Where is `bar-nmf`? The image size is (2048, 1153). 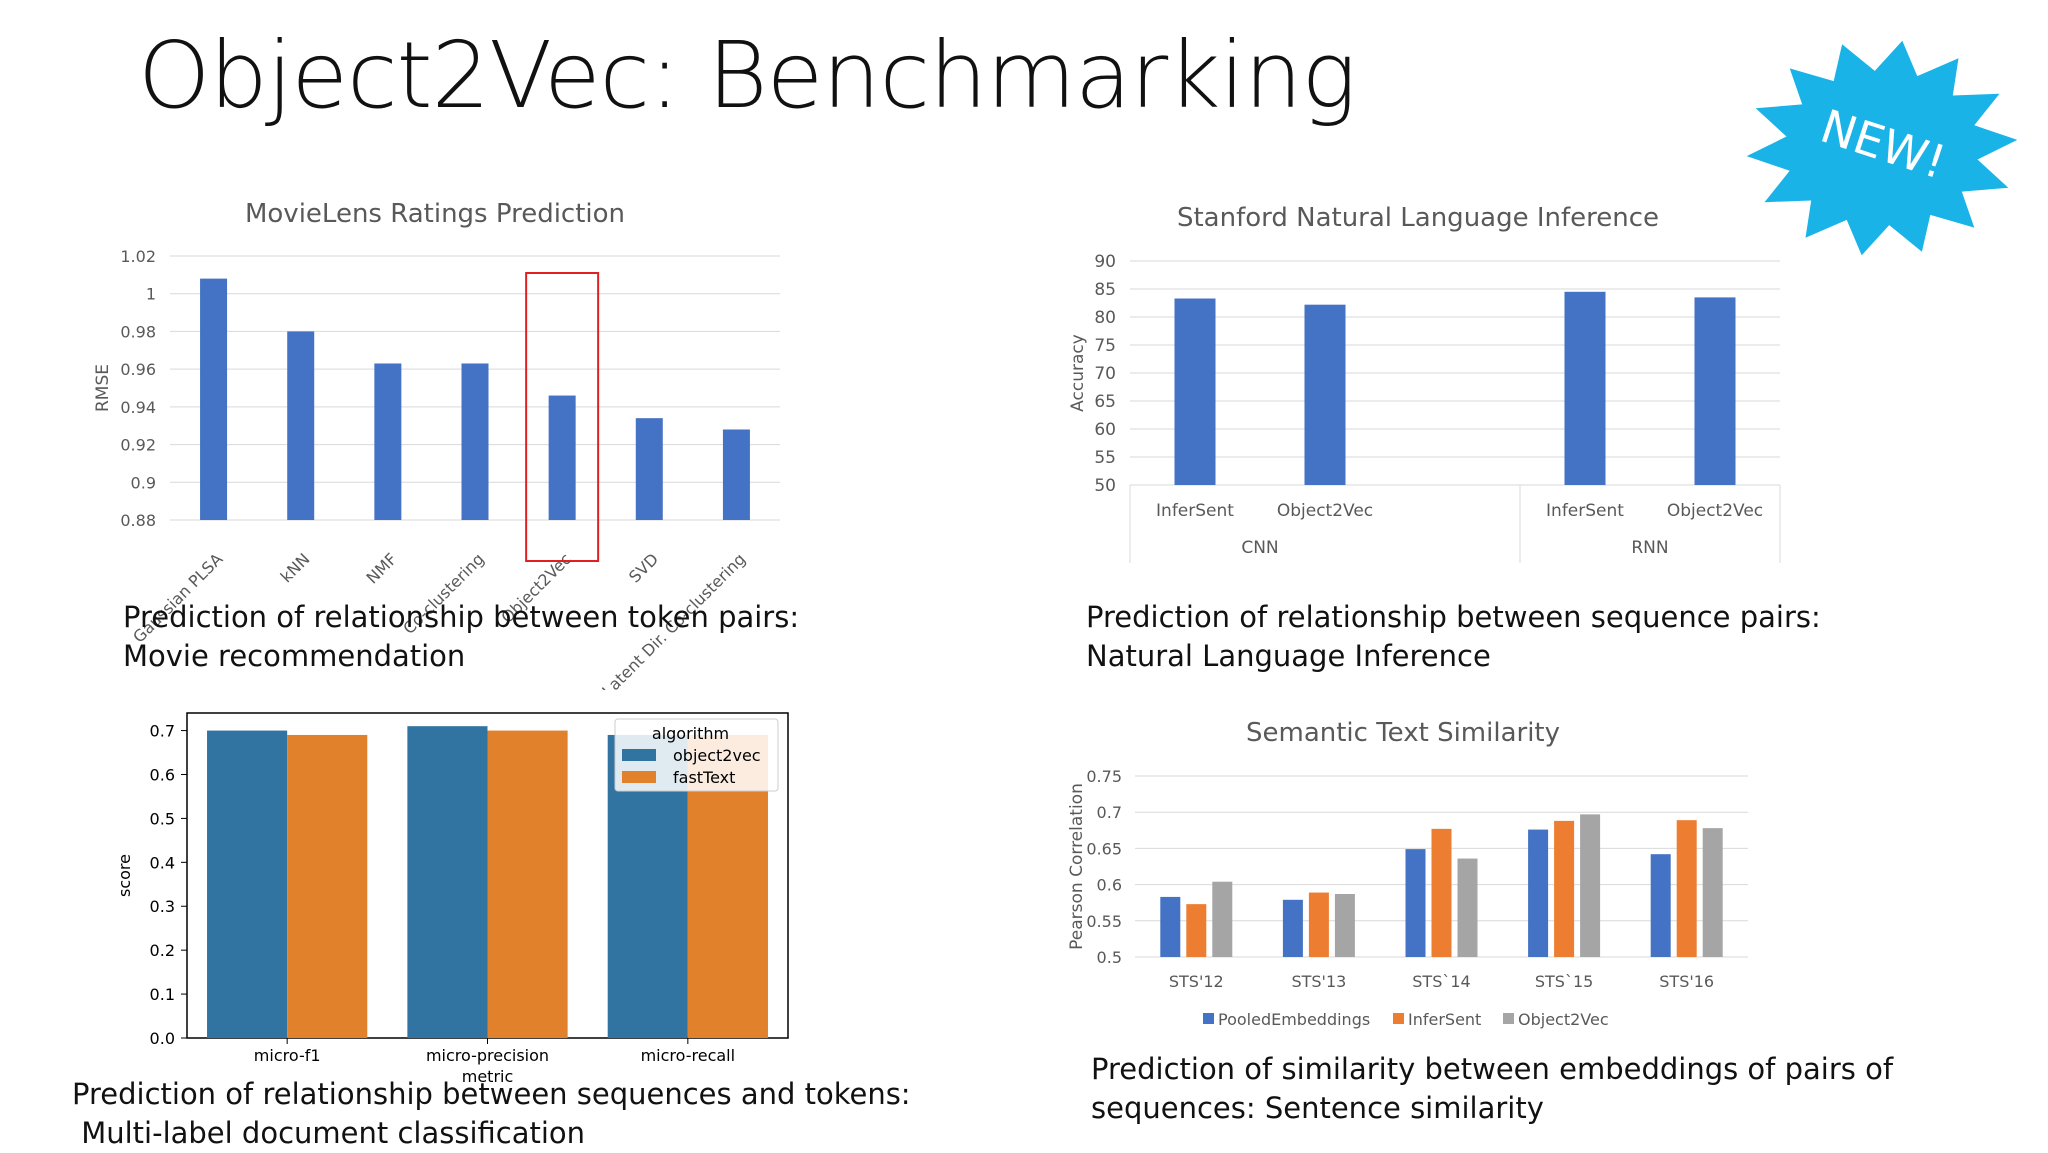 bar-nmf is located at coordinates (388, 441).